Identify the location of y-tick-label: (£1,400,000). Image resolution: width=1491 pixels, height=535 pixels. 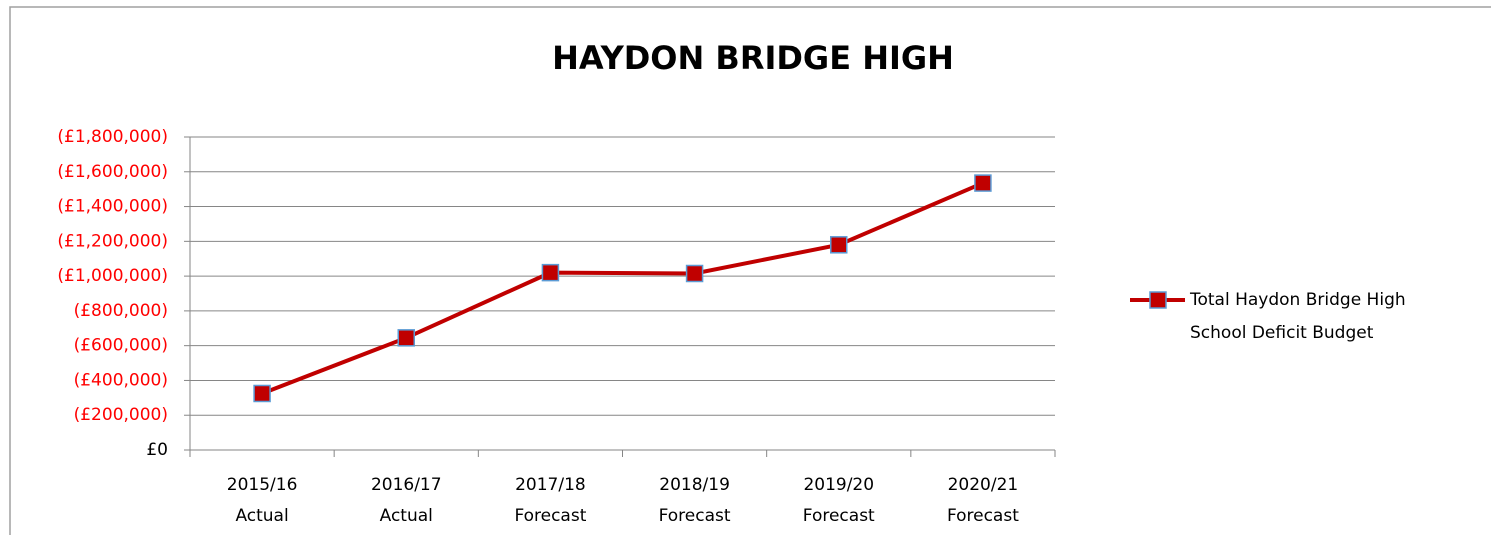
(112, 207).